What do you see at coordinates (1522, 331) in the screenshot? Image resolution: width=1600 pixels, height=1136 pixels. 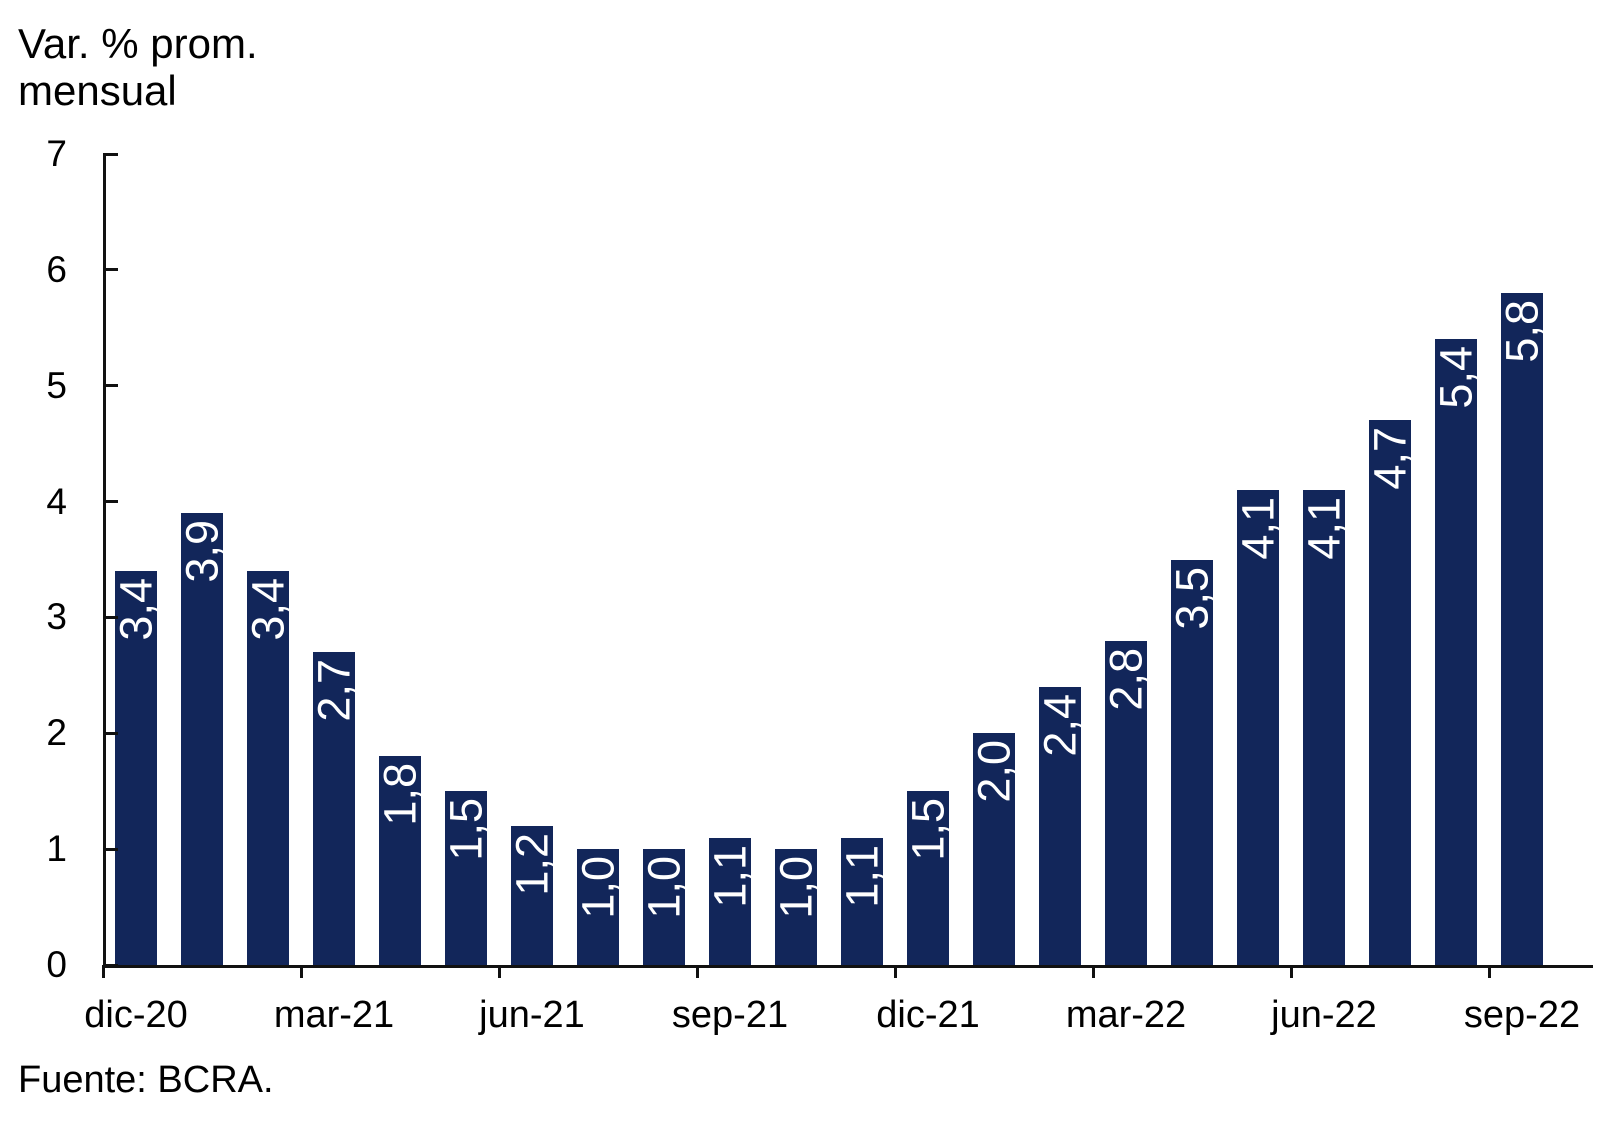 I see `bar-value-label: 5,8` at bounding box center [1522, 331].